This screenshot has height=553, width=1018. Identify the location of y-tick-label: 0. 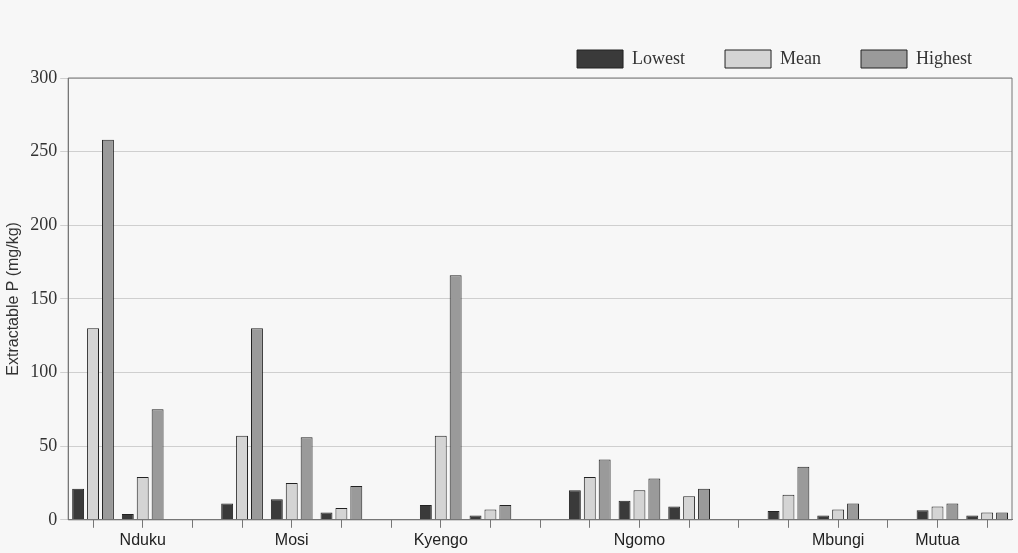
(53, 518).